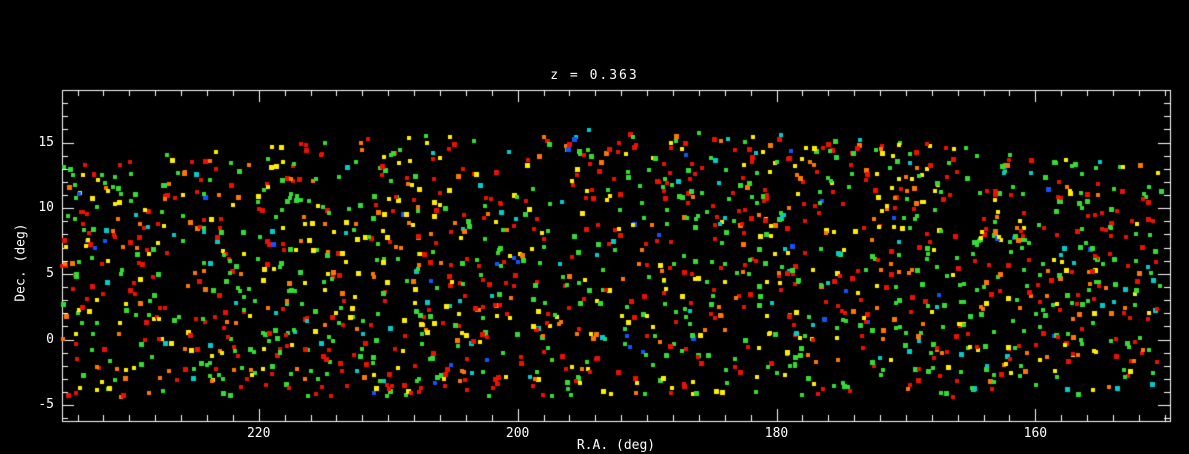 The height and width of the screenshot is (454, 1189). I want to click on y-axis-label: Dec. (deg), so click(21, 262).